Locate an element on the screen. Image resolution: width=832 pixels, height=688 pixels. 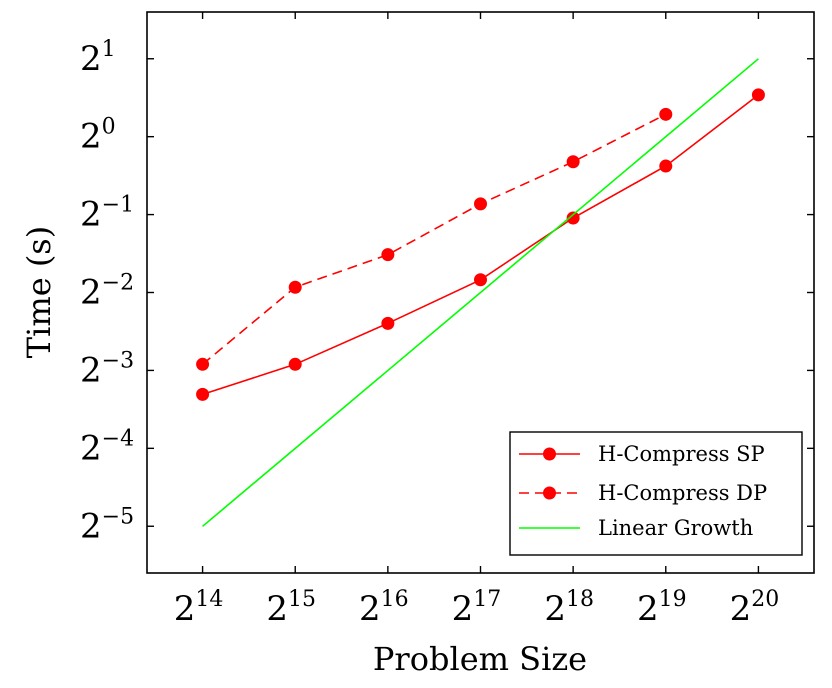
x-tick-label: 215 is located at coordinates (291, 608).